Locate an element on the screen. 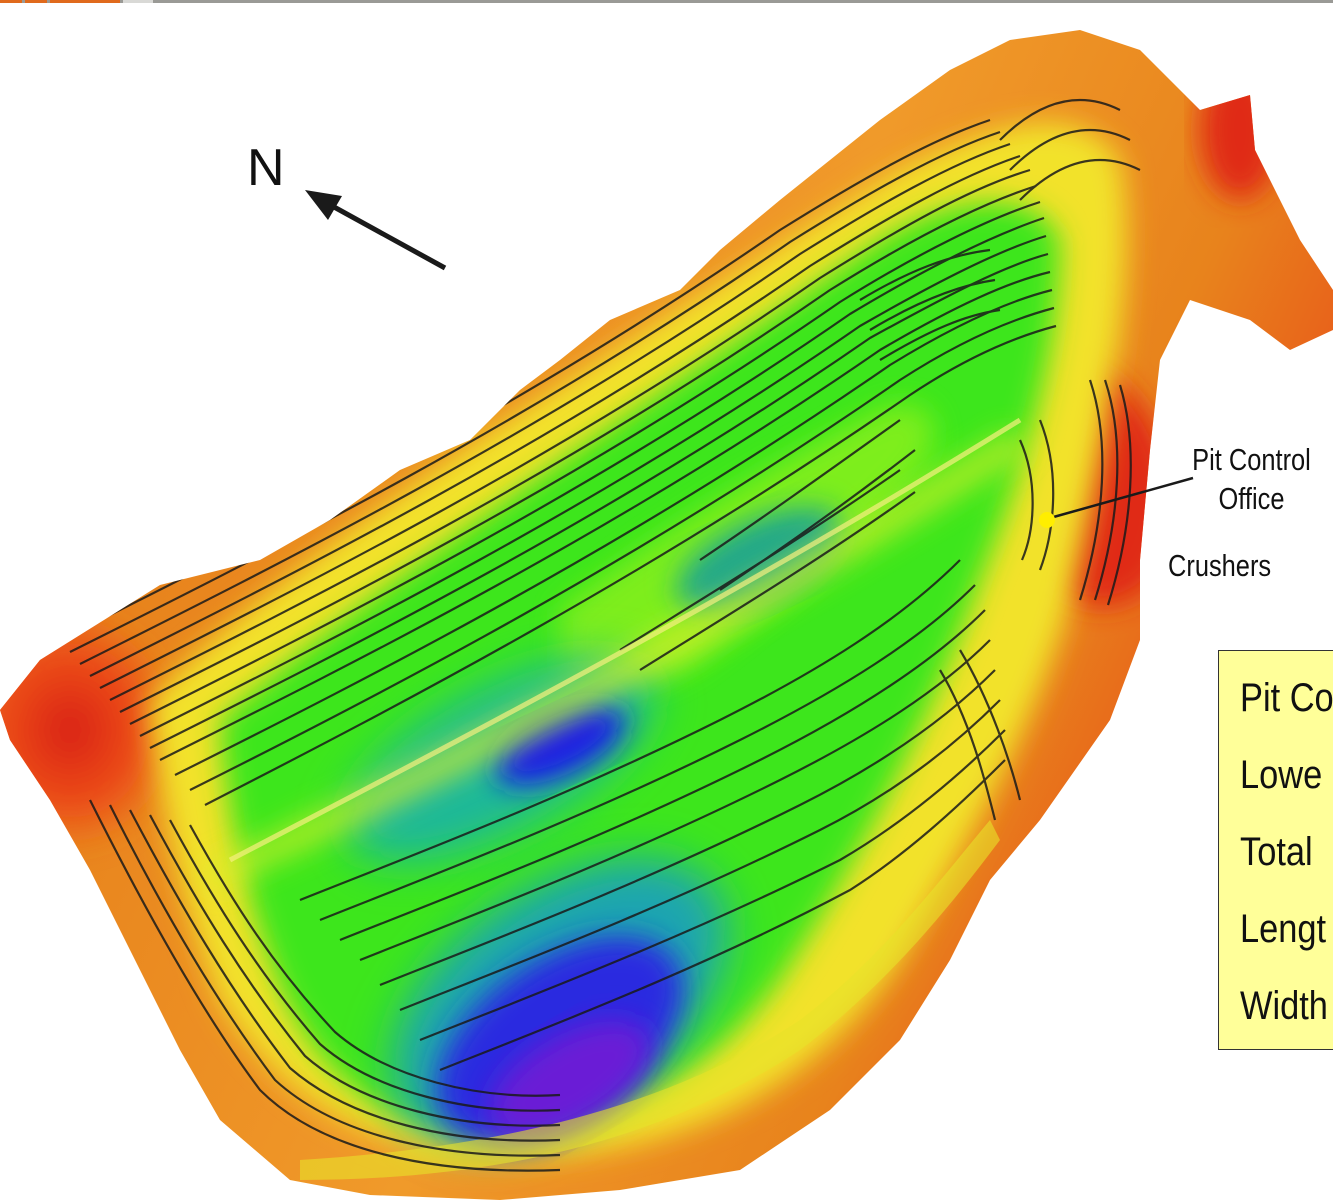 Image resolution: width=1333 pixels, height=1204 pixels. pit-control-office-label: Pit Control Office is located at coordinates (1251, 479).